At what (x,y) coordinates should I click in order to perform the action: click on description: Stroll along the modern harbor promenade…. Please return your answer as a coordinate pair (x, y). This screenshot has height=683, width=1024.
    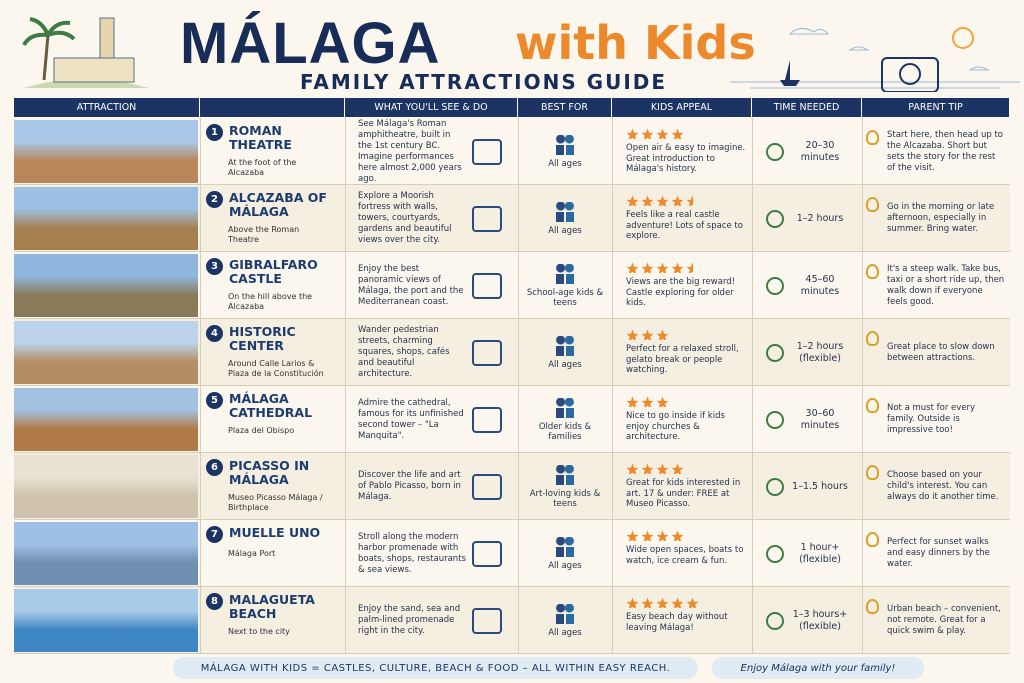
    Looking at the image, I should click on (412, 553).